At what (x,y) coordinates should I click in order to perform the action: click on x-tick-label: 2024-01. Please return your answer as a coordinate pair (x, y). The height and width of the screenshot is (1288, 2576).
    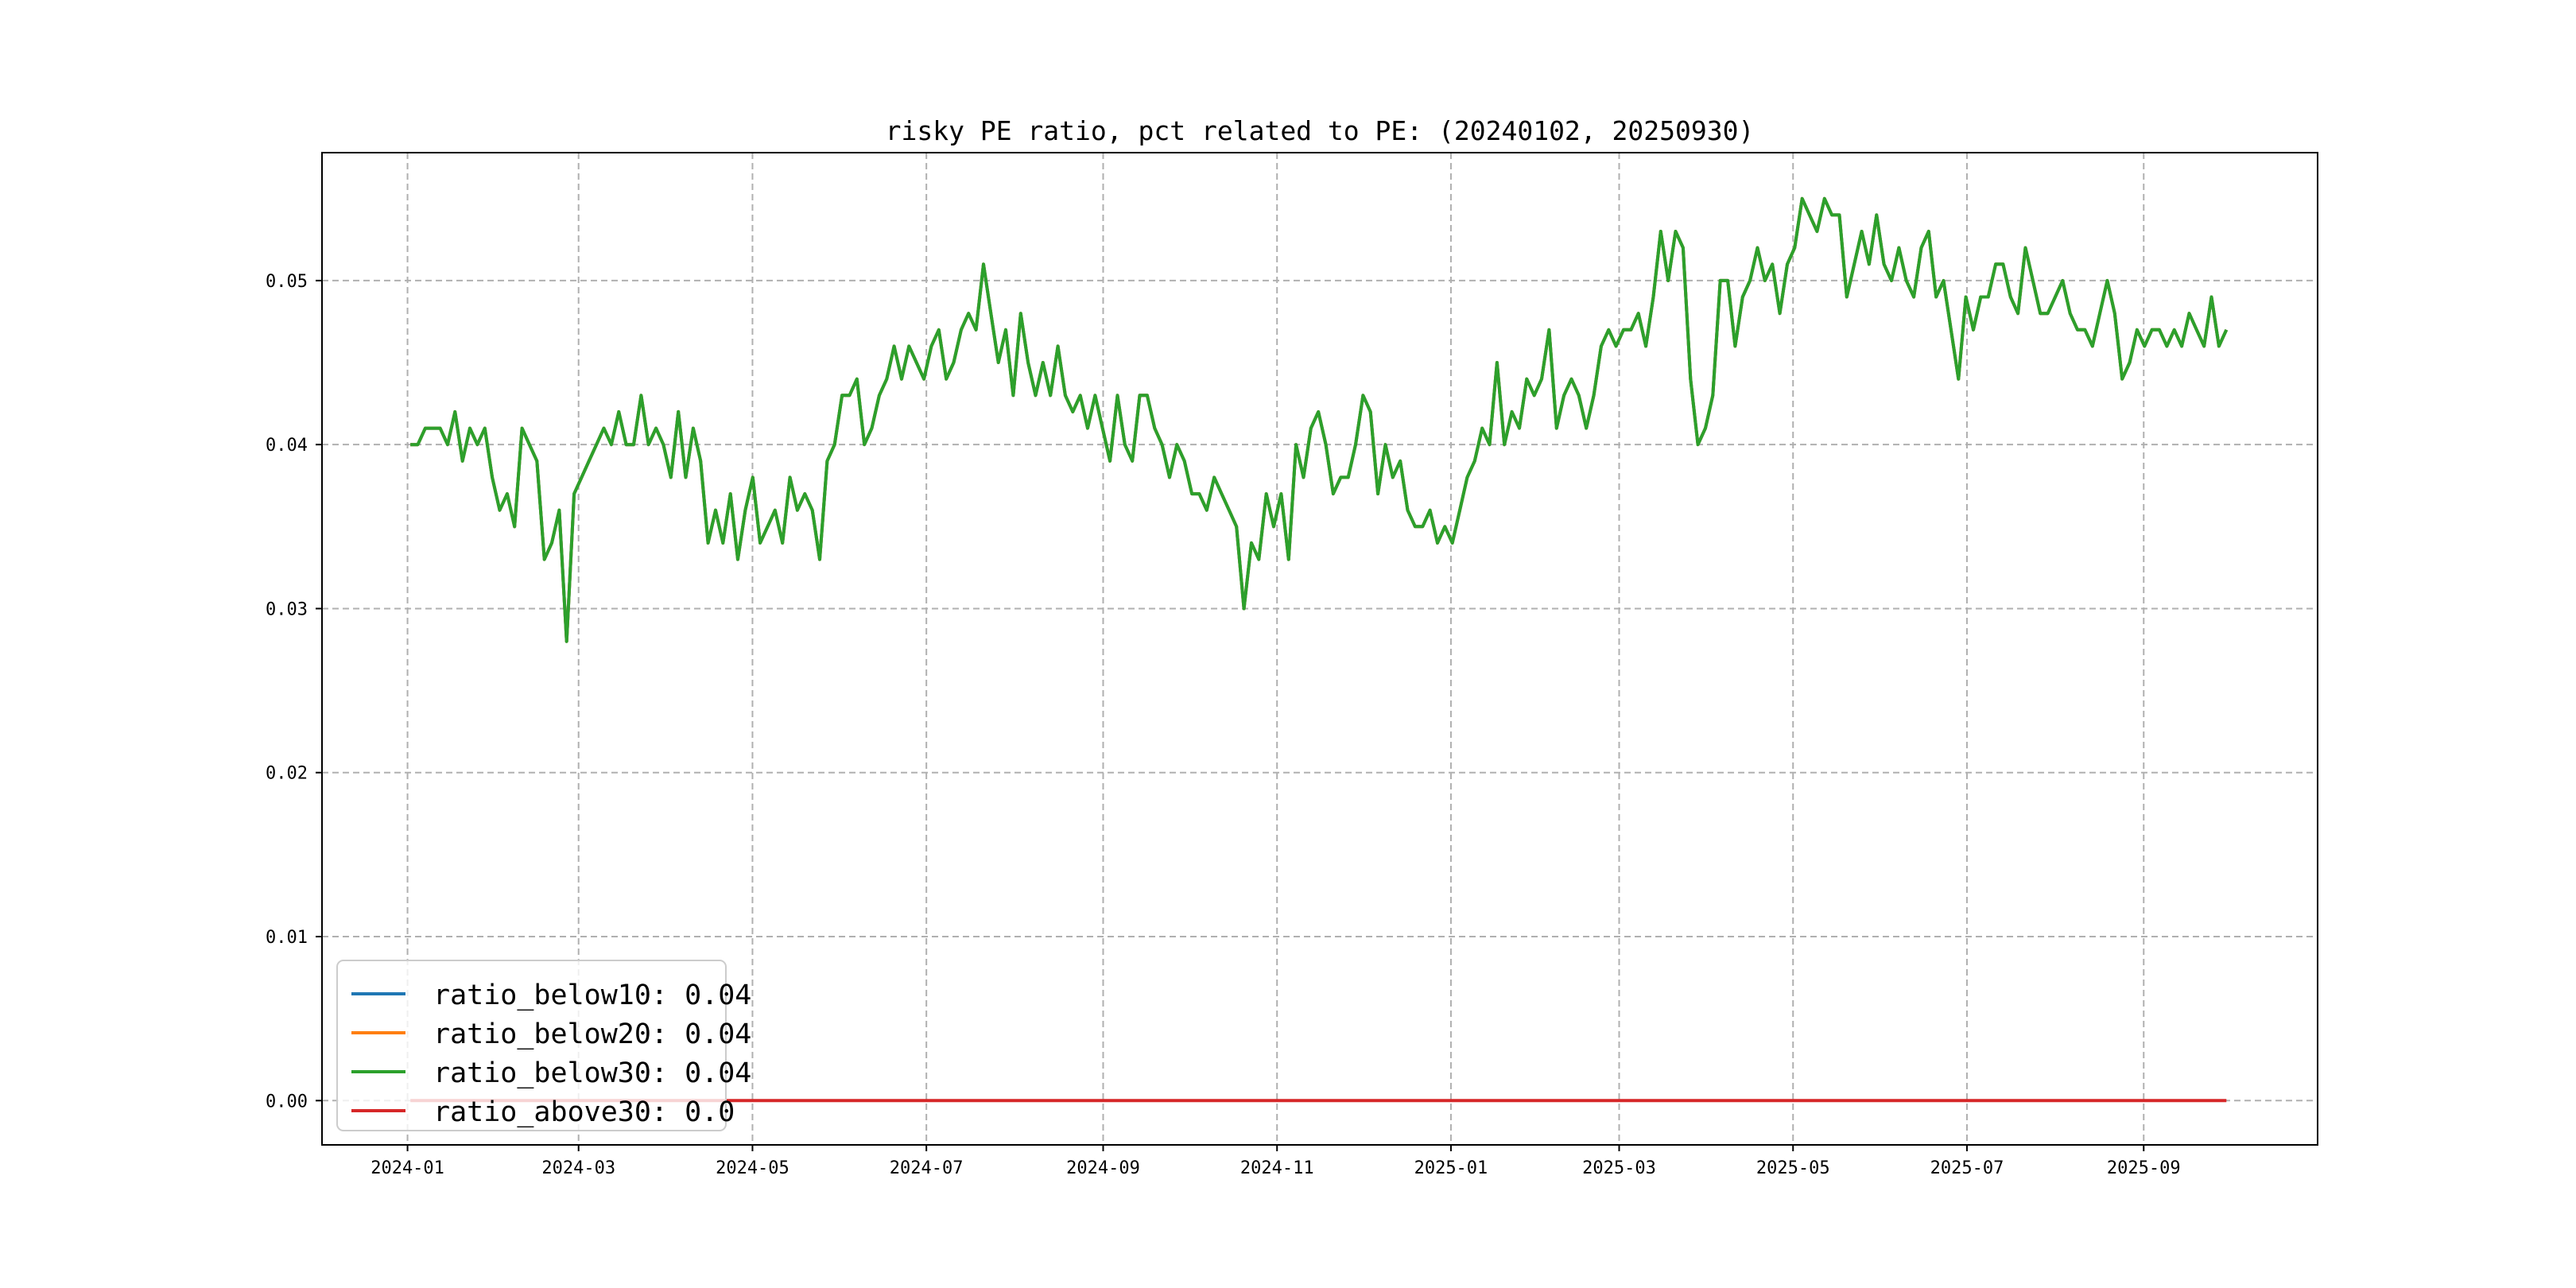
    Looking at the image, I should click on (407, 1168).